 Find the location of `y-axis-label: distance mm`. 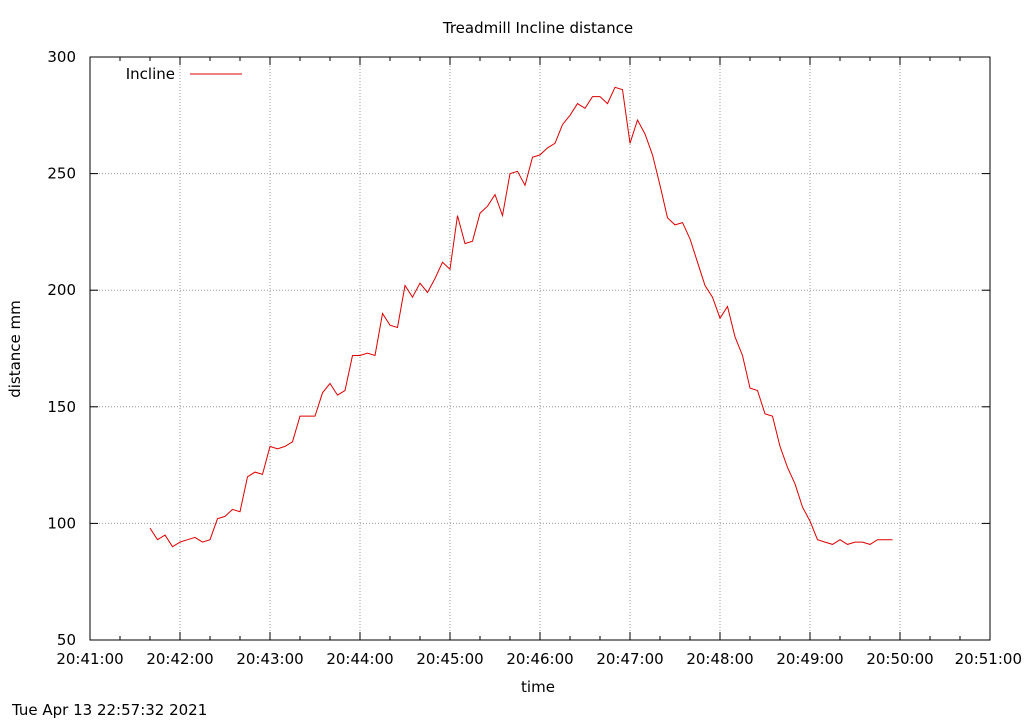

y-axis-label: distance mm is located at coordinates (15, 349).